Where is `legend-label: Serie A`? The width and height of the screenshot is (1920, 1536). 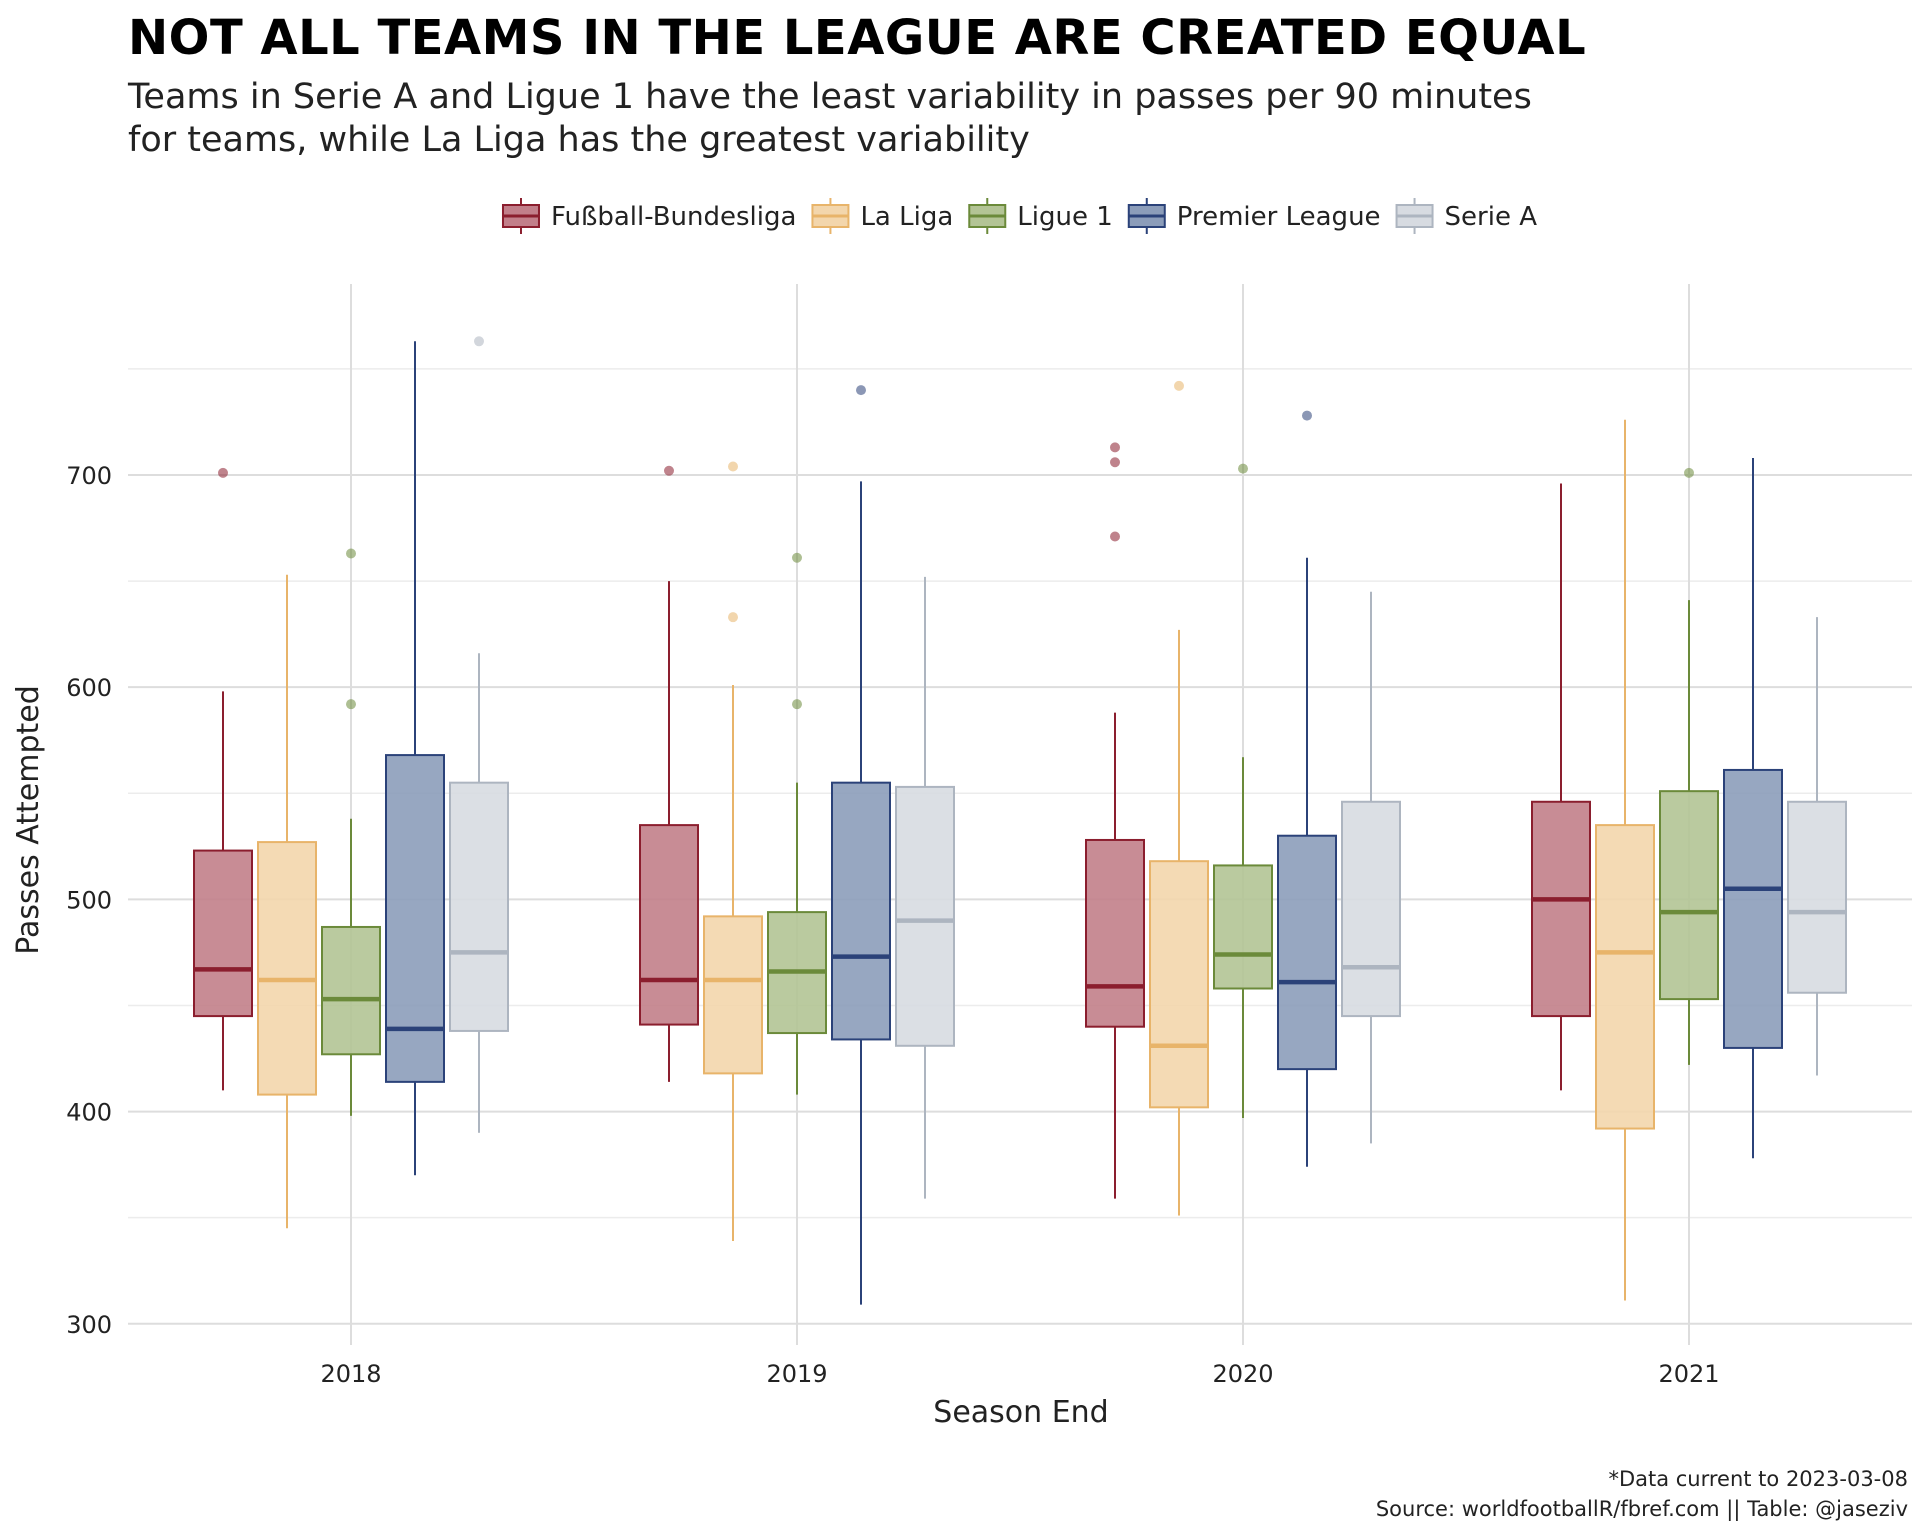 legend-label: Serie A is located at coordinates (1491, 217).